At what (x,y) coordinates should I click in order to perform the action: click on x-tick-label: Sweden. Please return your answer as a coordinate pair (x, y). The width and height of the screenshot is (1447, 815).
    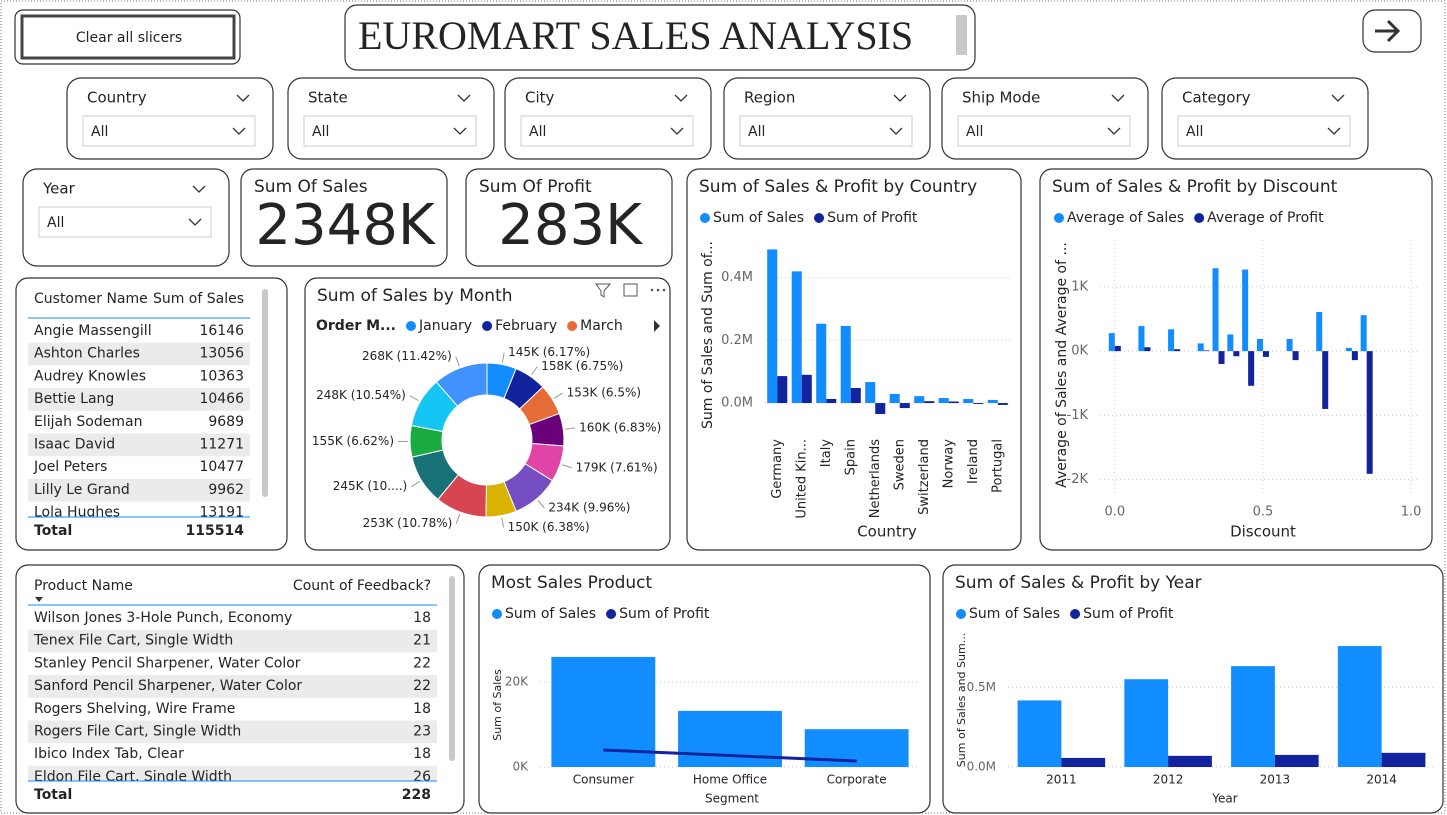
    Looking at the image, I should click on (899, 464).